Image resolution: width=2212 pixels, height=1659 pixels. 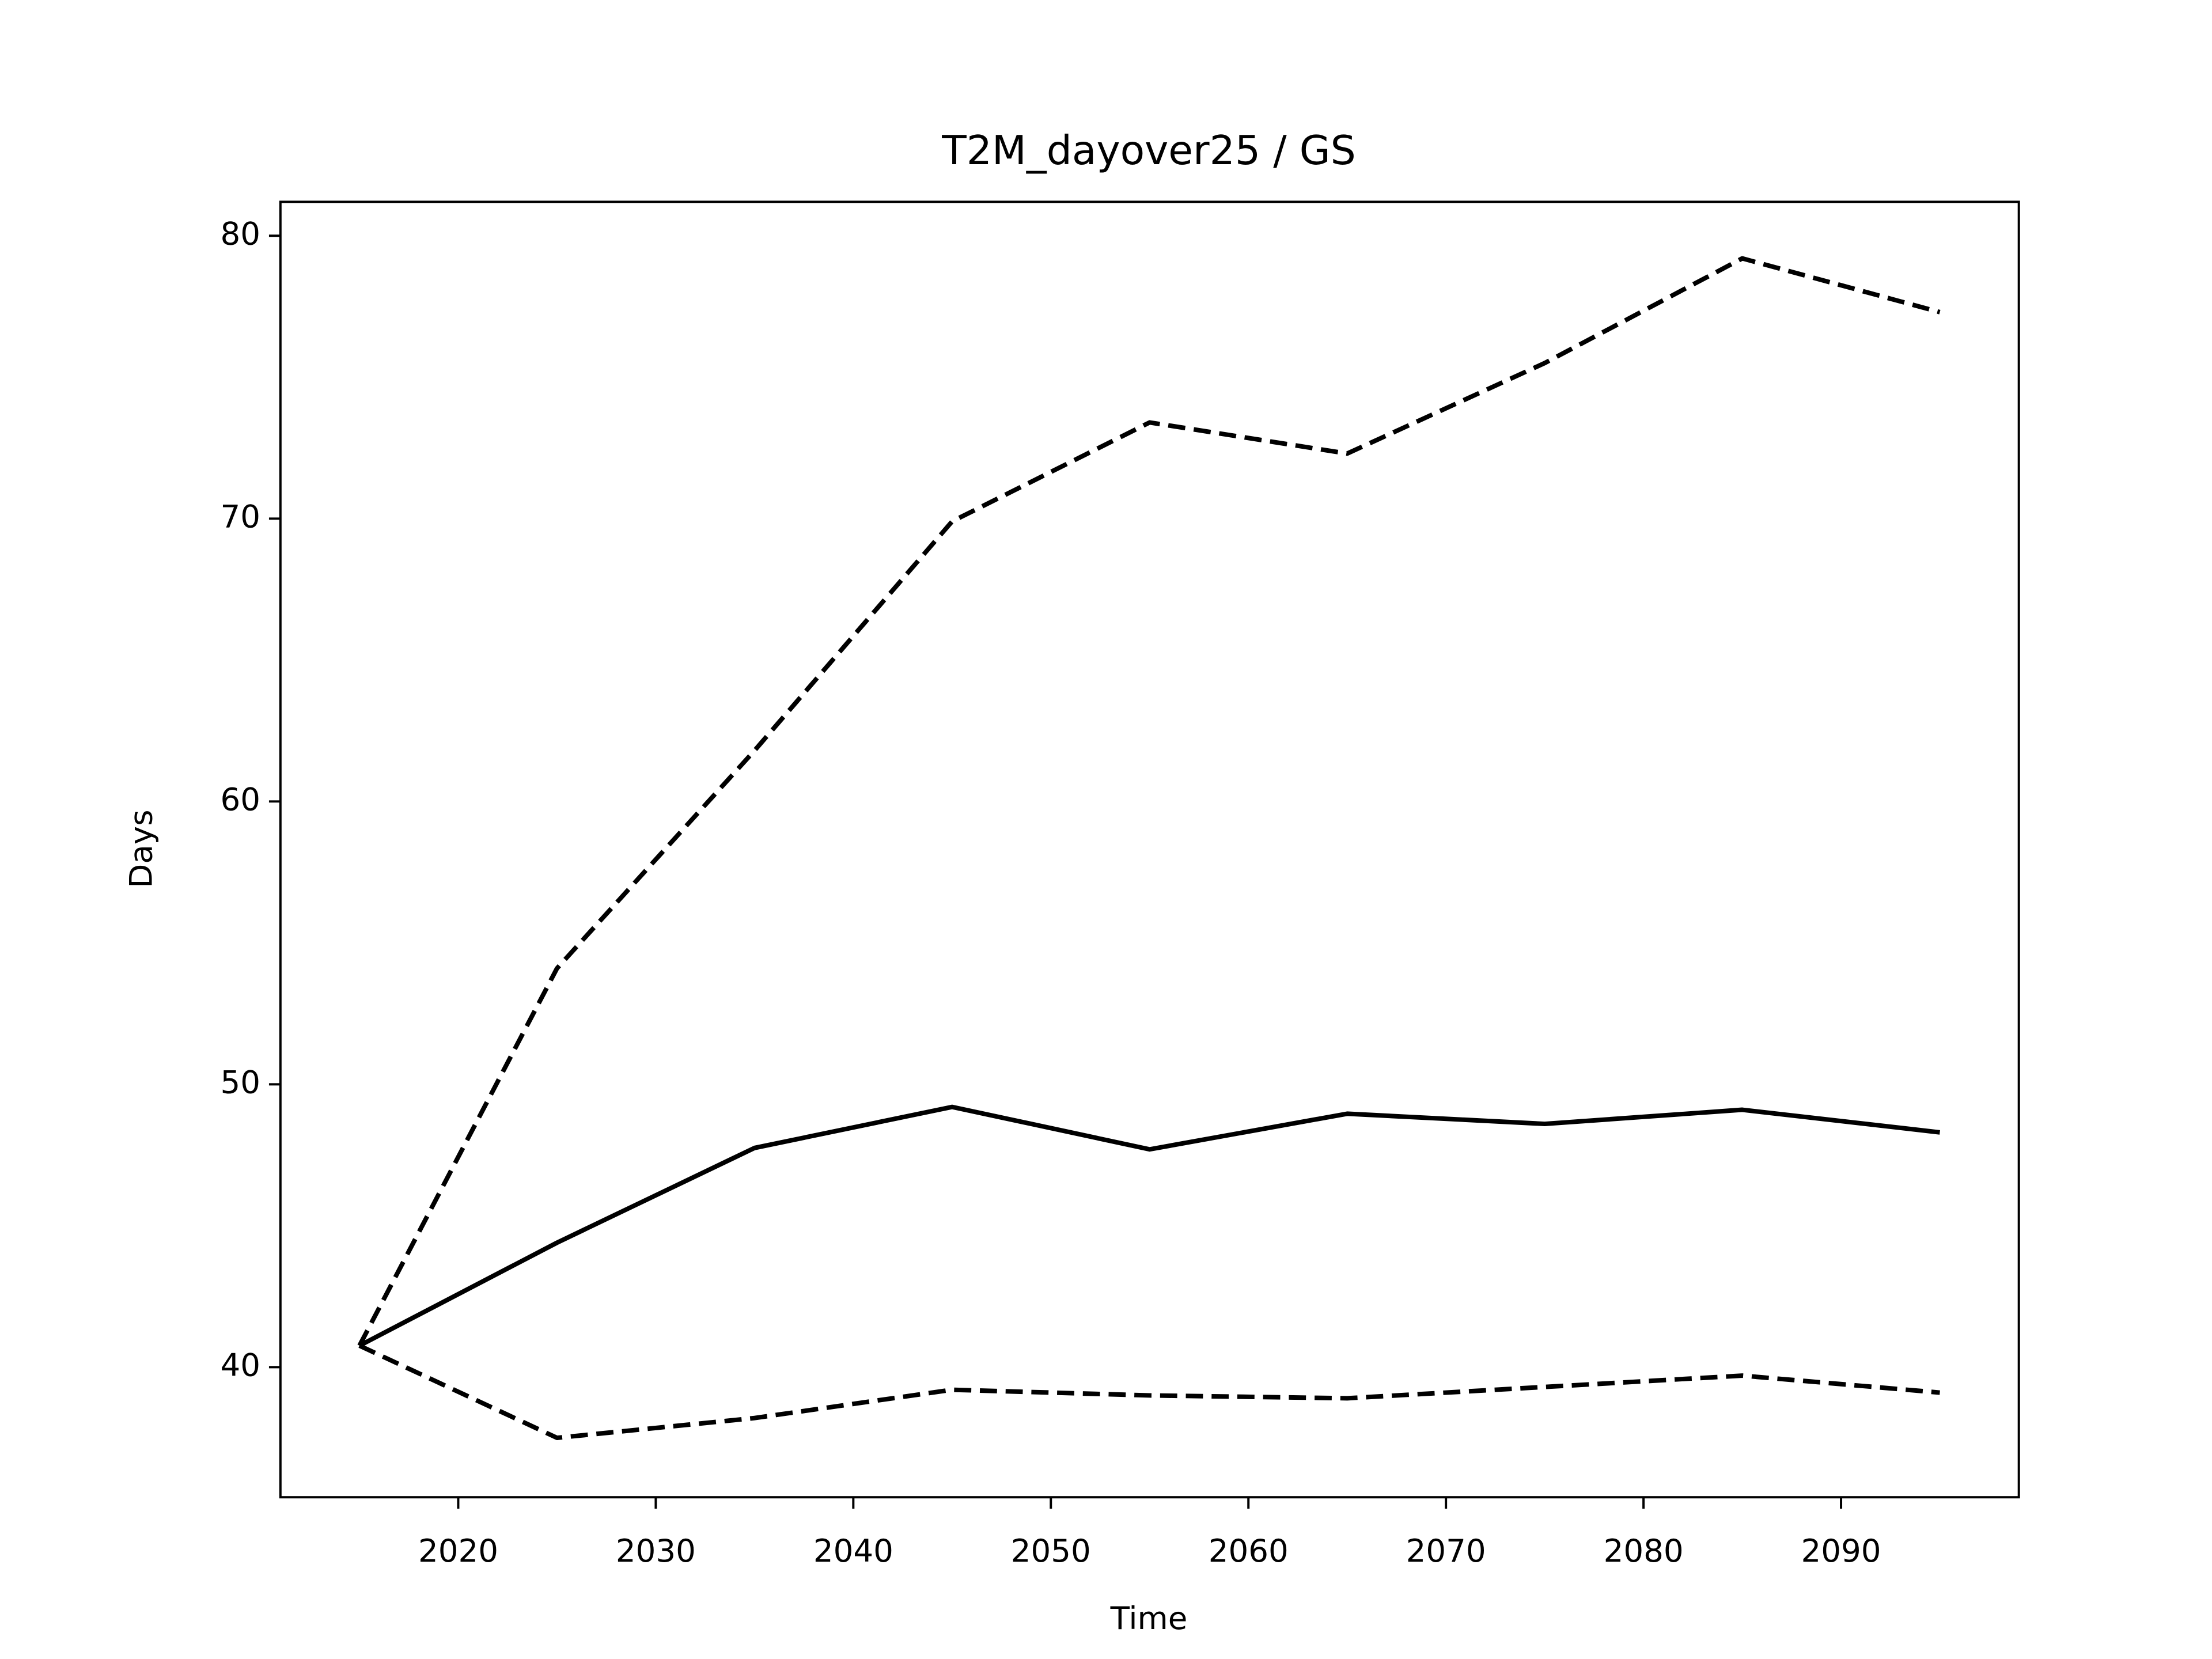 What do you see at coordinates (1446, 1550) in the screenshot?
I see `x-tick-label: 2070` at bounding box center [1446, 1550].